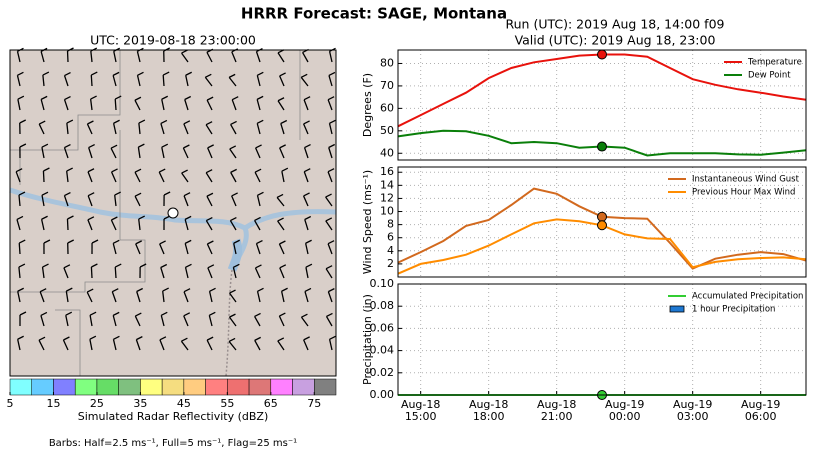 The width and height of the screenshot is (813, 460). I want to click on marker, so click(602, 225).